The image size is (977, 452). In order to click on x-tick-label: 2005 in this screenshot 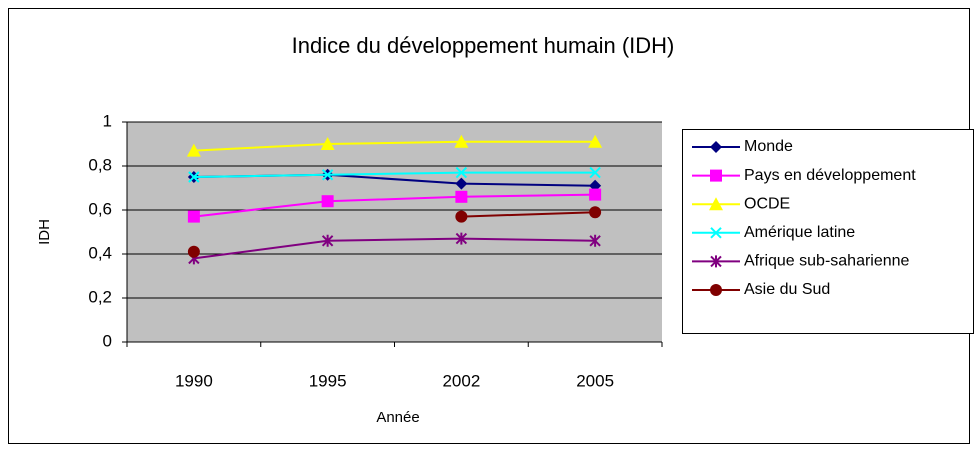, I will do `click(595, 380)`.